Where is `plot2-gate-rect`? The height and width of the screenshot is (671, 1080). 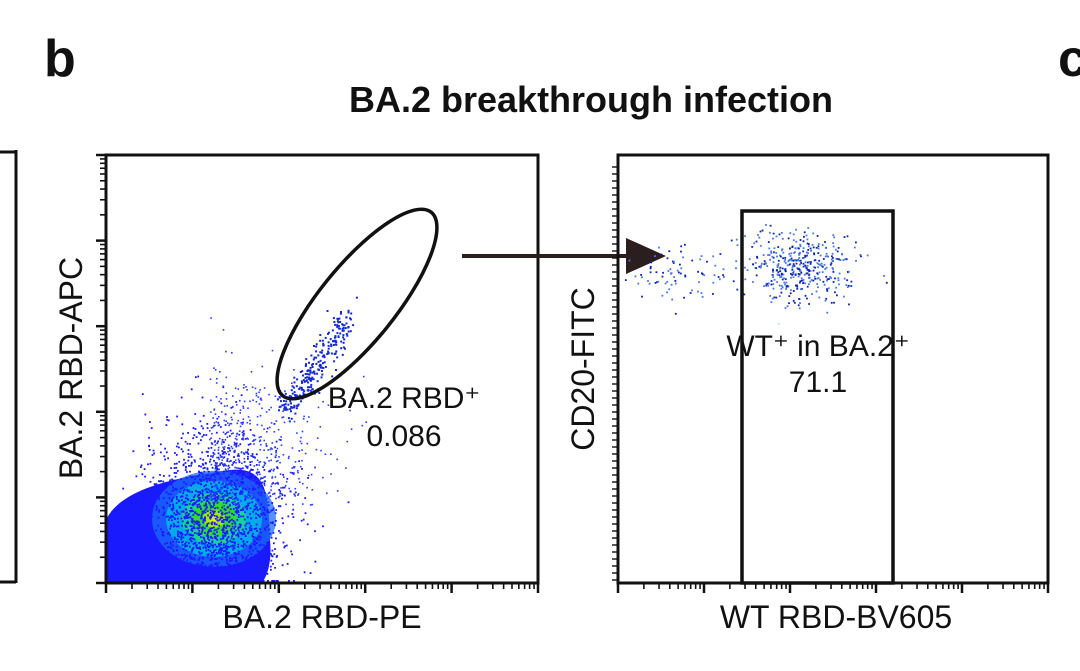 plot2-gate-rect is located at coordinates (817, 397).